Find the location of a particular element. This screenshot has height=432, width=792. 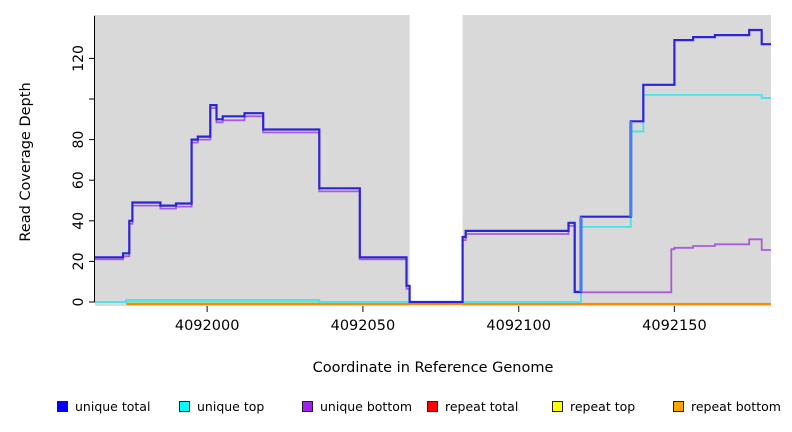

legend-item-repeat-bottom: repeat bottom is located at coordinates (727, 406).